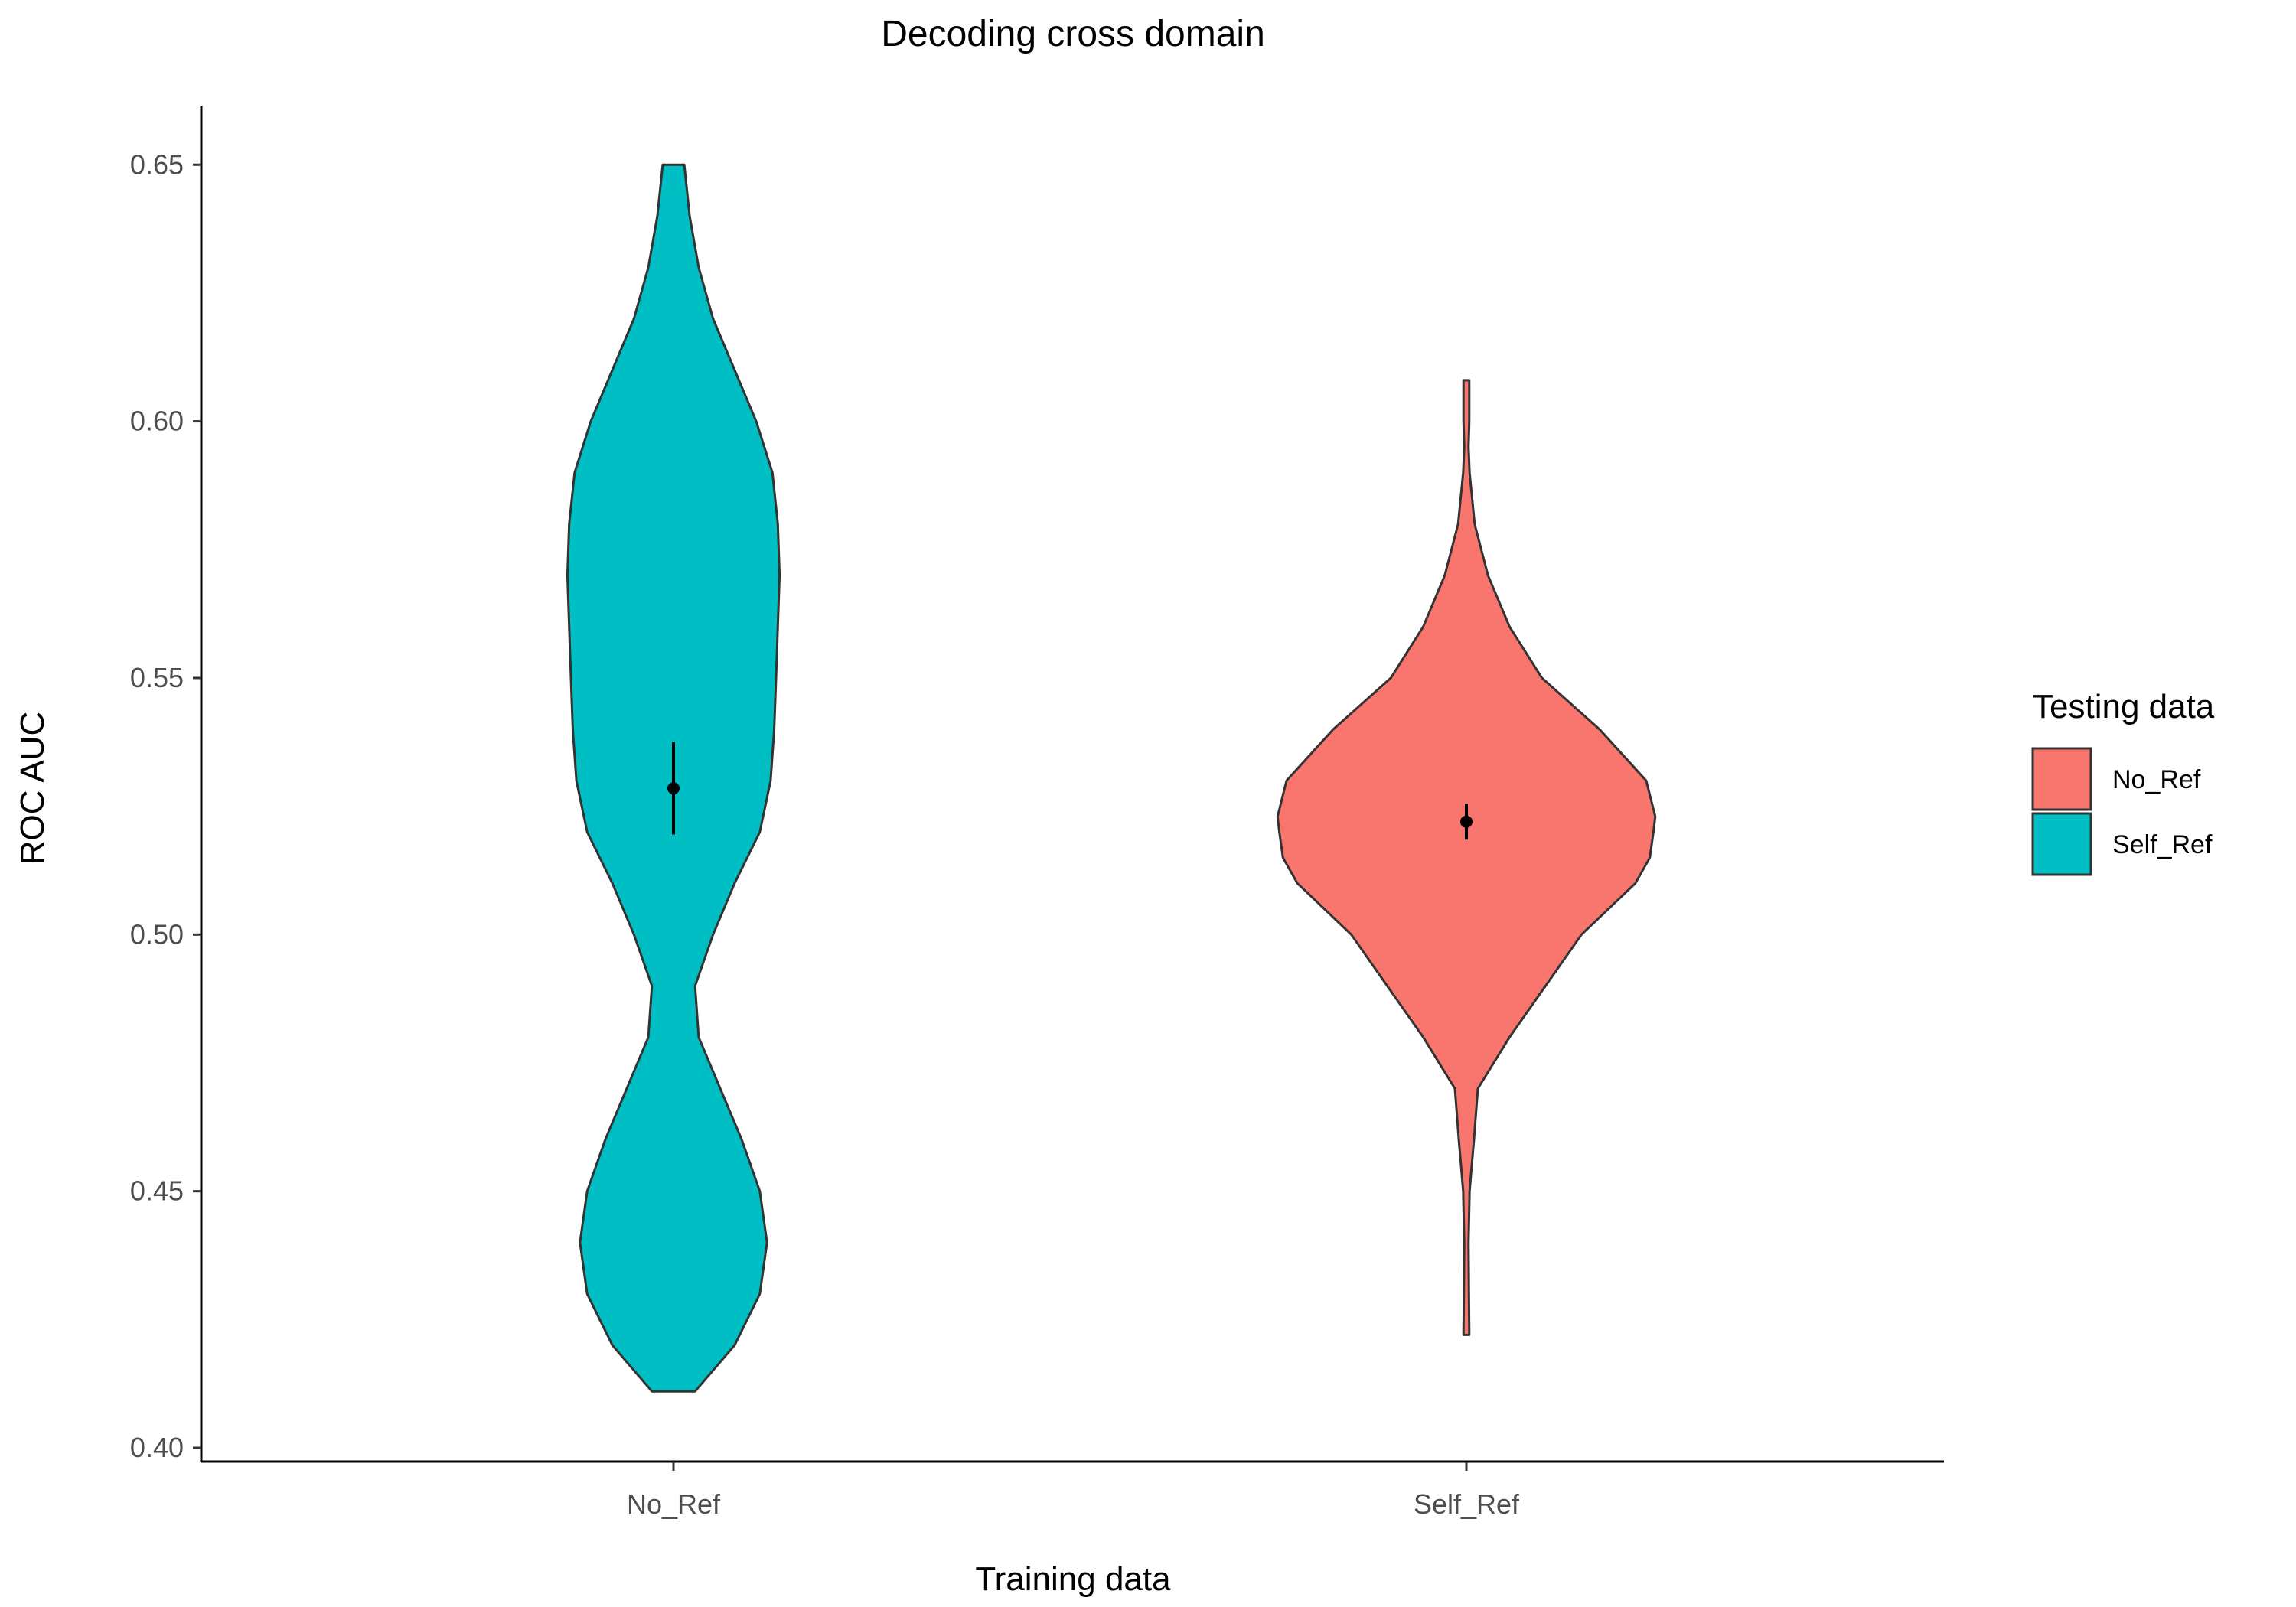 The height and width of the screenshot is (1607, 2296). What do you see at coordinates (157, 934) in the screenshot?
I see `y-tick-label: 0.50` at bounding box center [157, 934].